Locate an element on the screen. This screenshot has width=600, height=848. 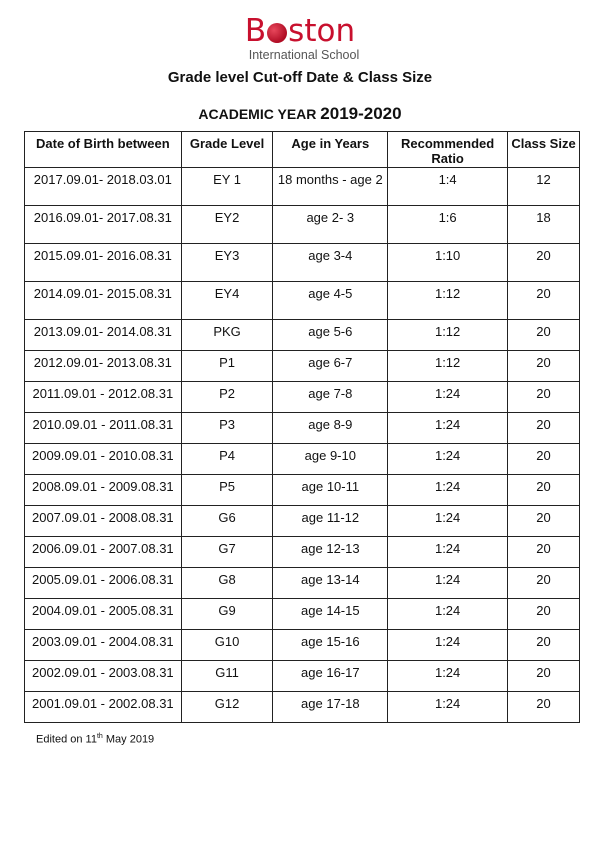
table-row: 2005.09.01 - 2006.08.31 G8 age 13-14 1:24 20 is located at coordinates (302, 583).